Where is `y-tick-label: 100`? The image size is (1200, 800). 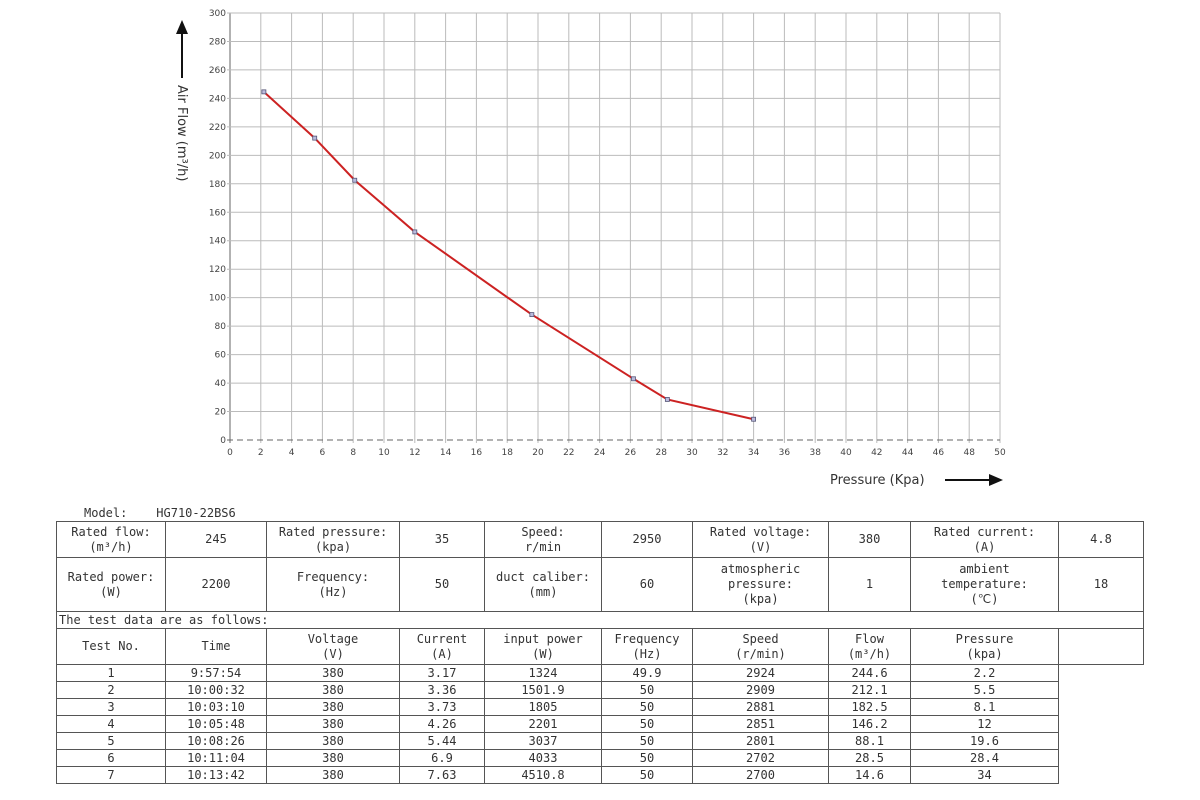
y-tick-label: 100 is located at coordinates (217, 299).